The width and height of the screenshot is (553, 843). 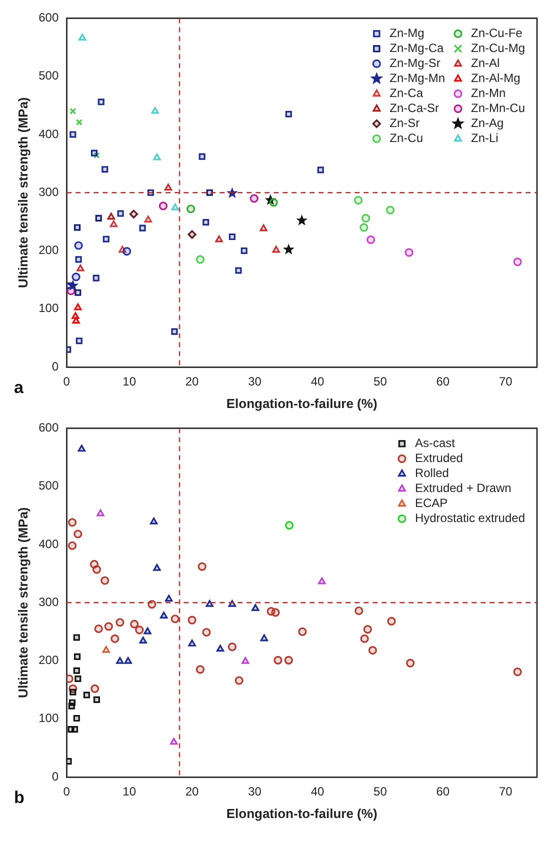 What do you see at coordinates (48, 133) in the screenshot?
I see `y-tick-label: 400` at bounding box center [48, 133].